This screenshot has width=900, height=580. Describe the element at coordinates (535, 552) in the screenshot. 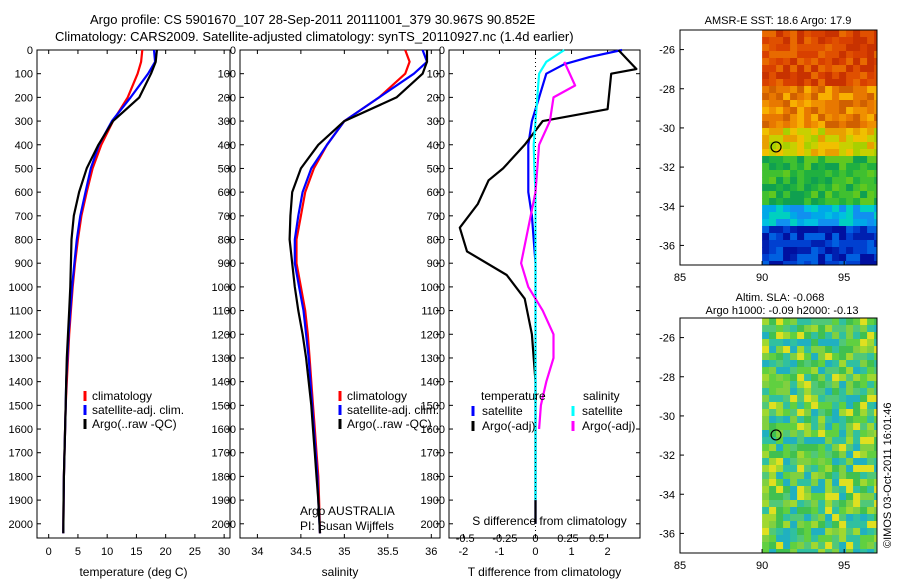

I see `x-tick-label: 0` at that location.